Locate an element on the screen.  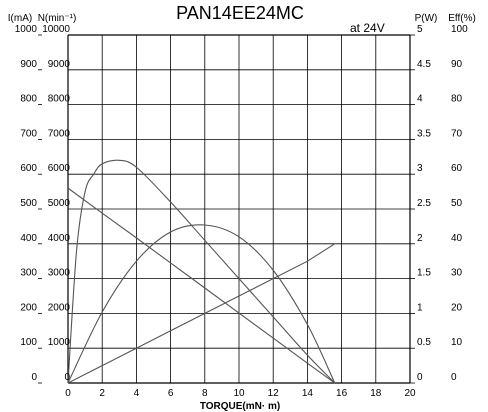
x-tick-label: 18 is located at coordinates (376, 393).